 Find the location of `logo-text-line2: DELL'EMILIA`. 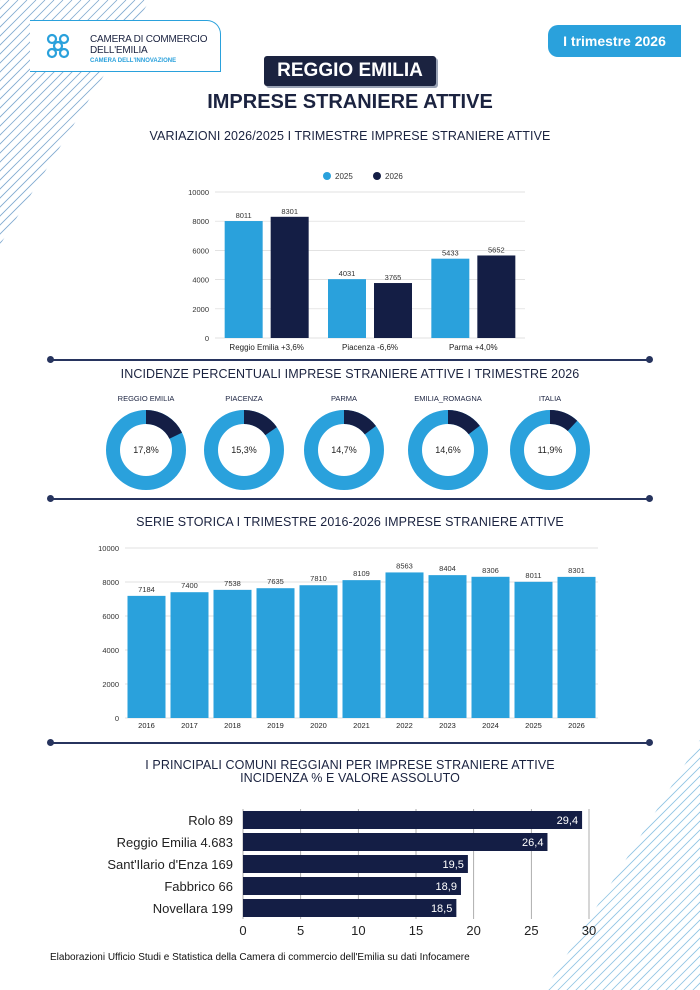

logo-text-line2: DELL'EMILIA is located at coordinates (119, 50).